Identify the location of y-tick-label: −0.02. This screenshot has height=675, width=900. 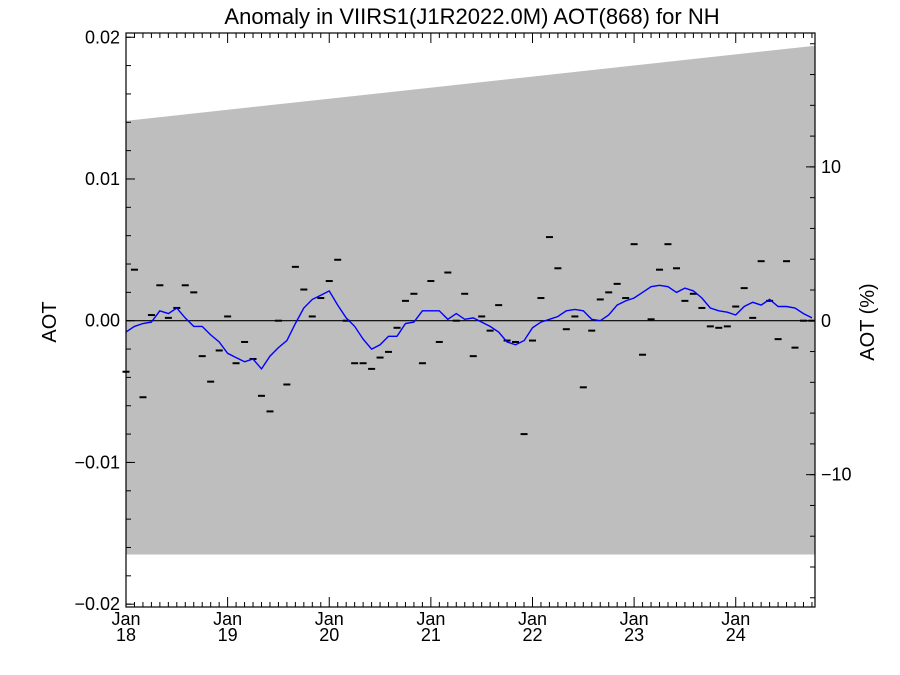
(97, 604).